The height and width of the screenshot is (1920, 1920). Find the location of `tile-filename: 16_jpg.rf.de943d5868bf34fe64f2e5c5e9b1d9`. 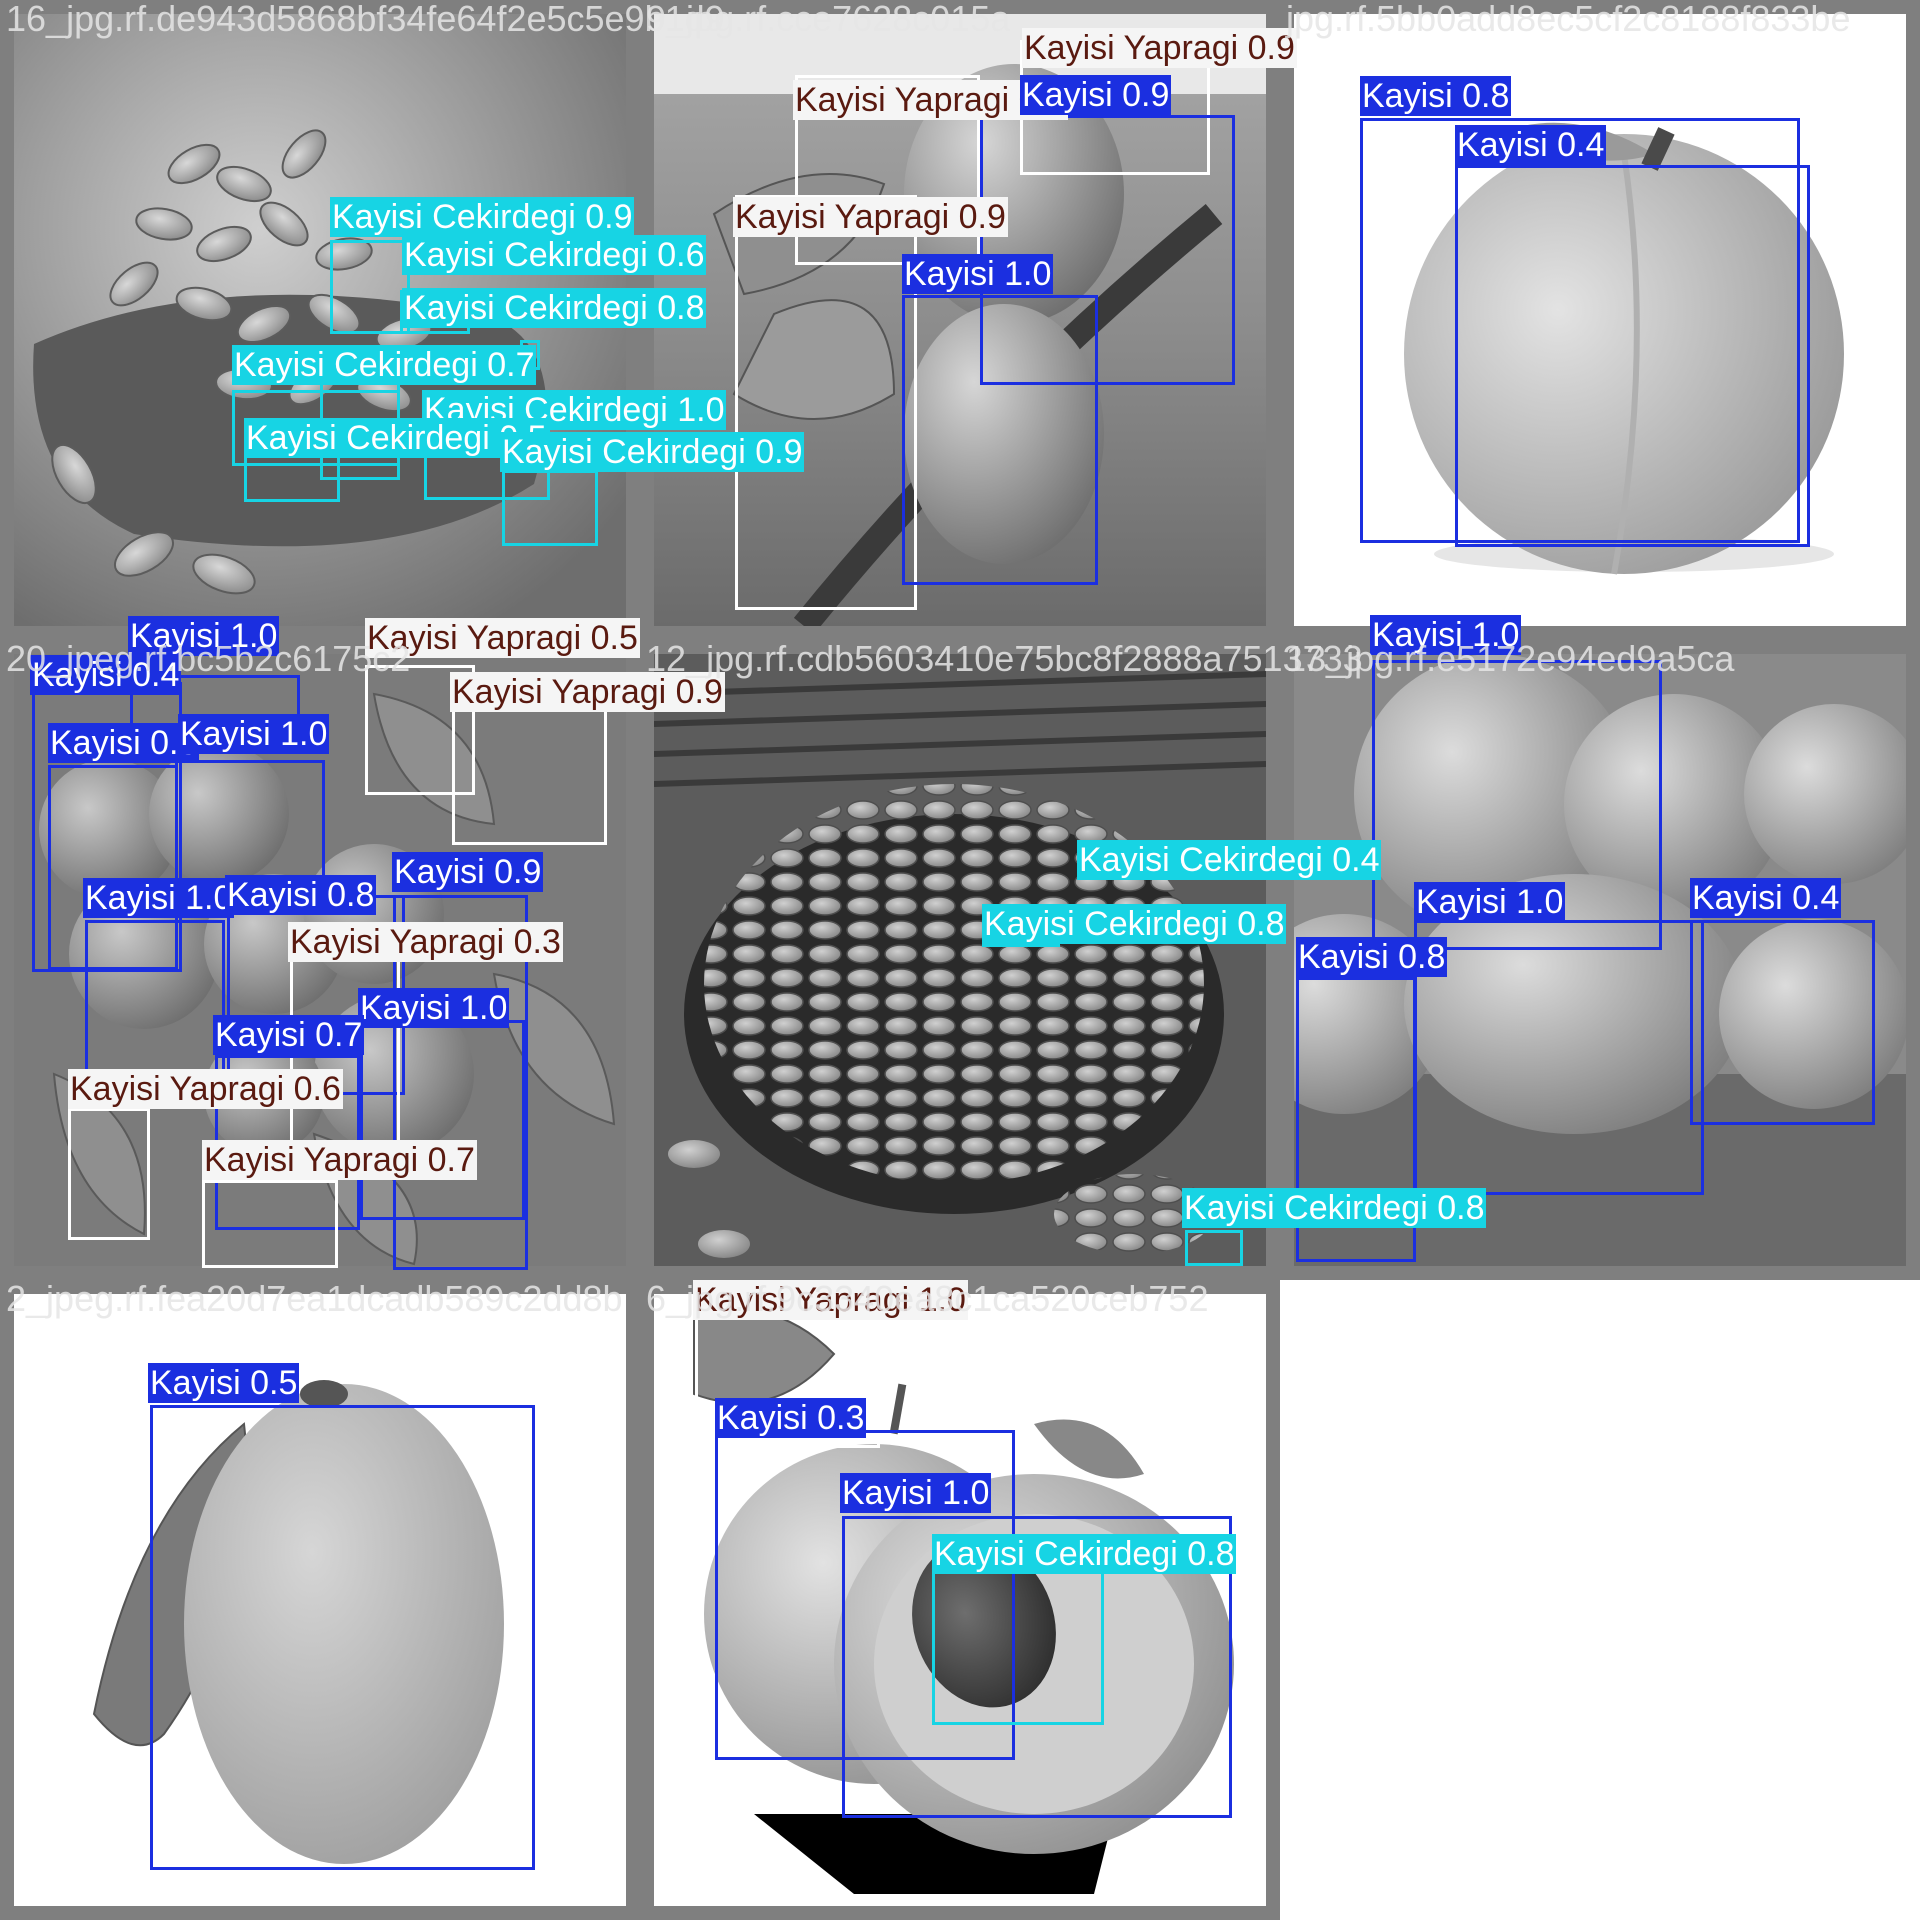

tile-filename: 16_jpg.rf.de943d5868bf34fe64f2e5c5e9b1d9 is located at coordinates (365, 19).